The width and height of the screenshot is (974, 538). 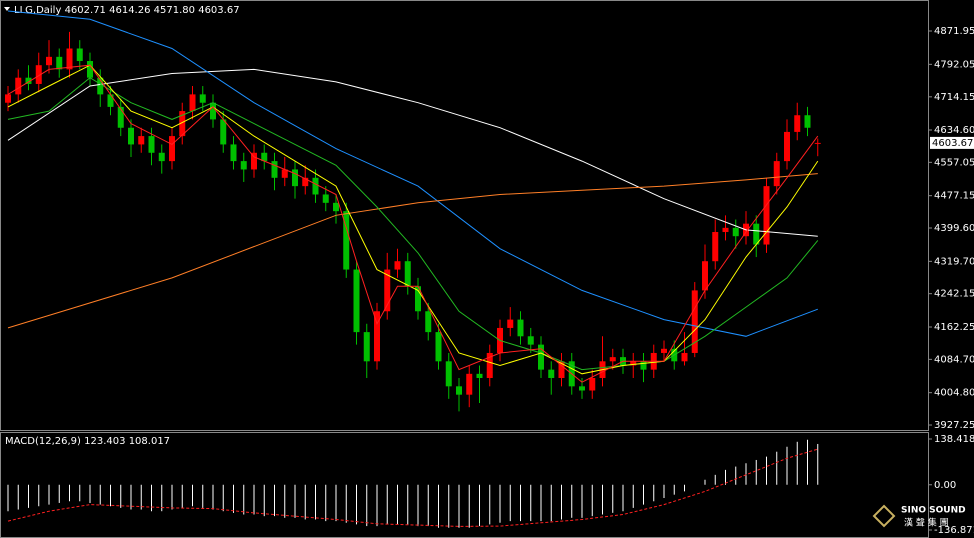 What do you see at coordinates (129, 10) in the screenshot?
I see `high-label: 4614.26` at bounding box center [129, 10].